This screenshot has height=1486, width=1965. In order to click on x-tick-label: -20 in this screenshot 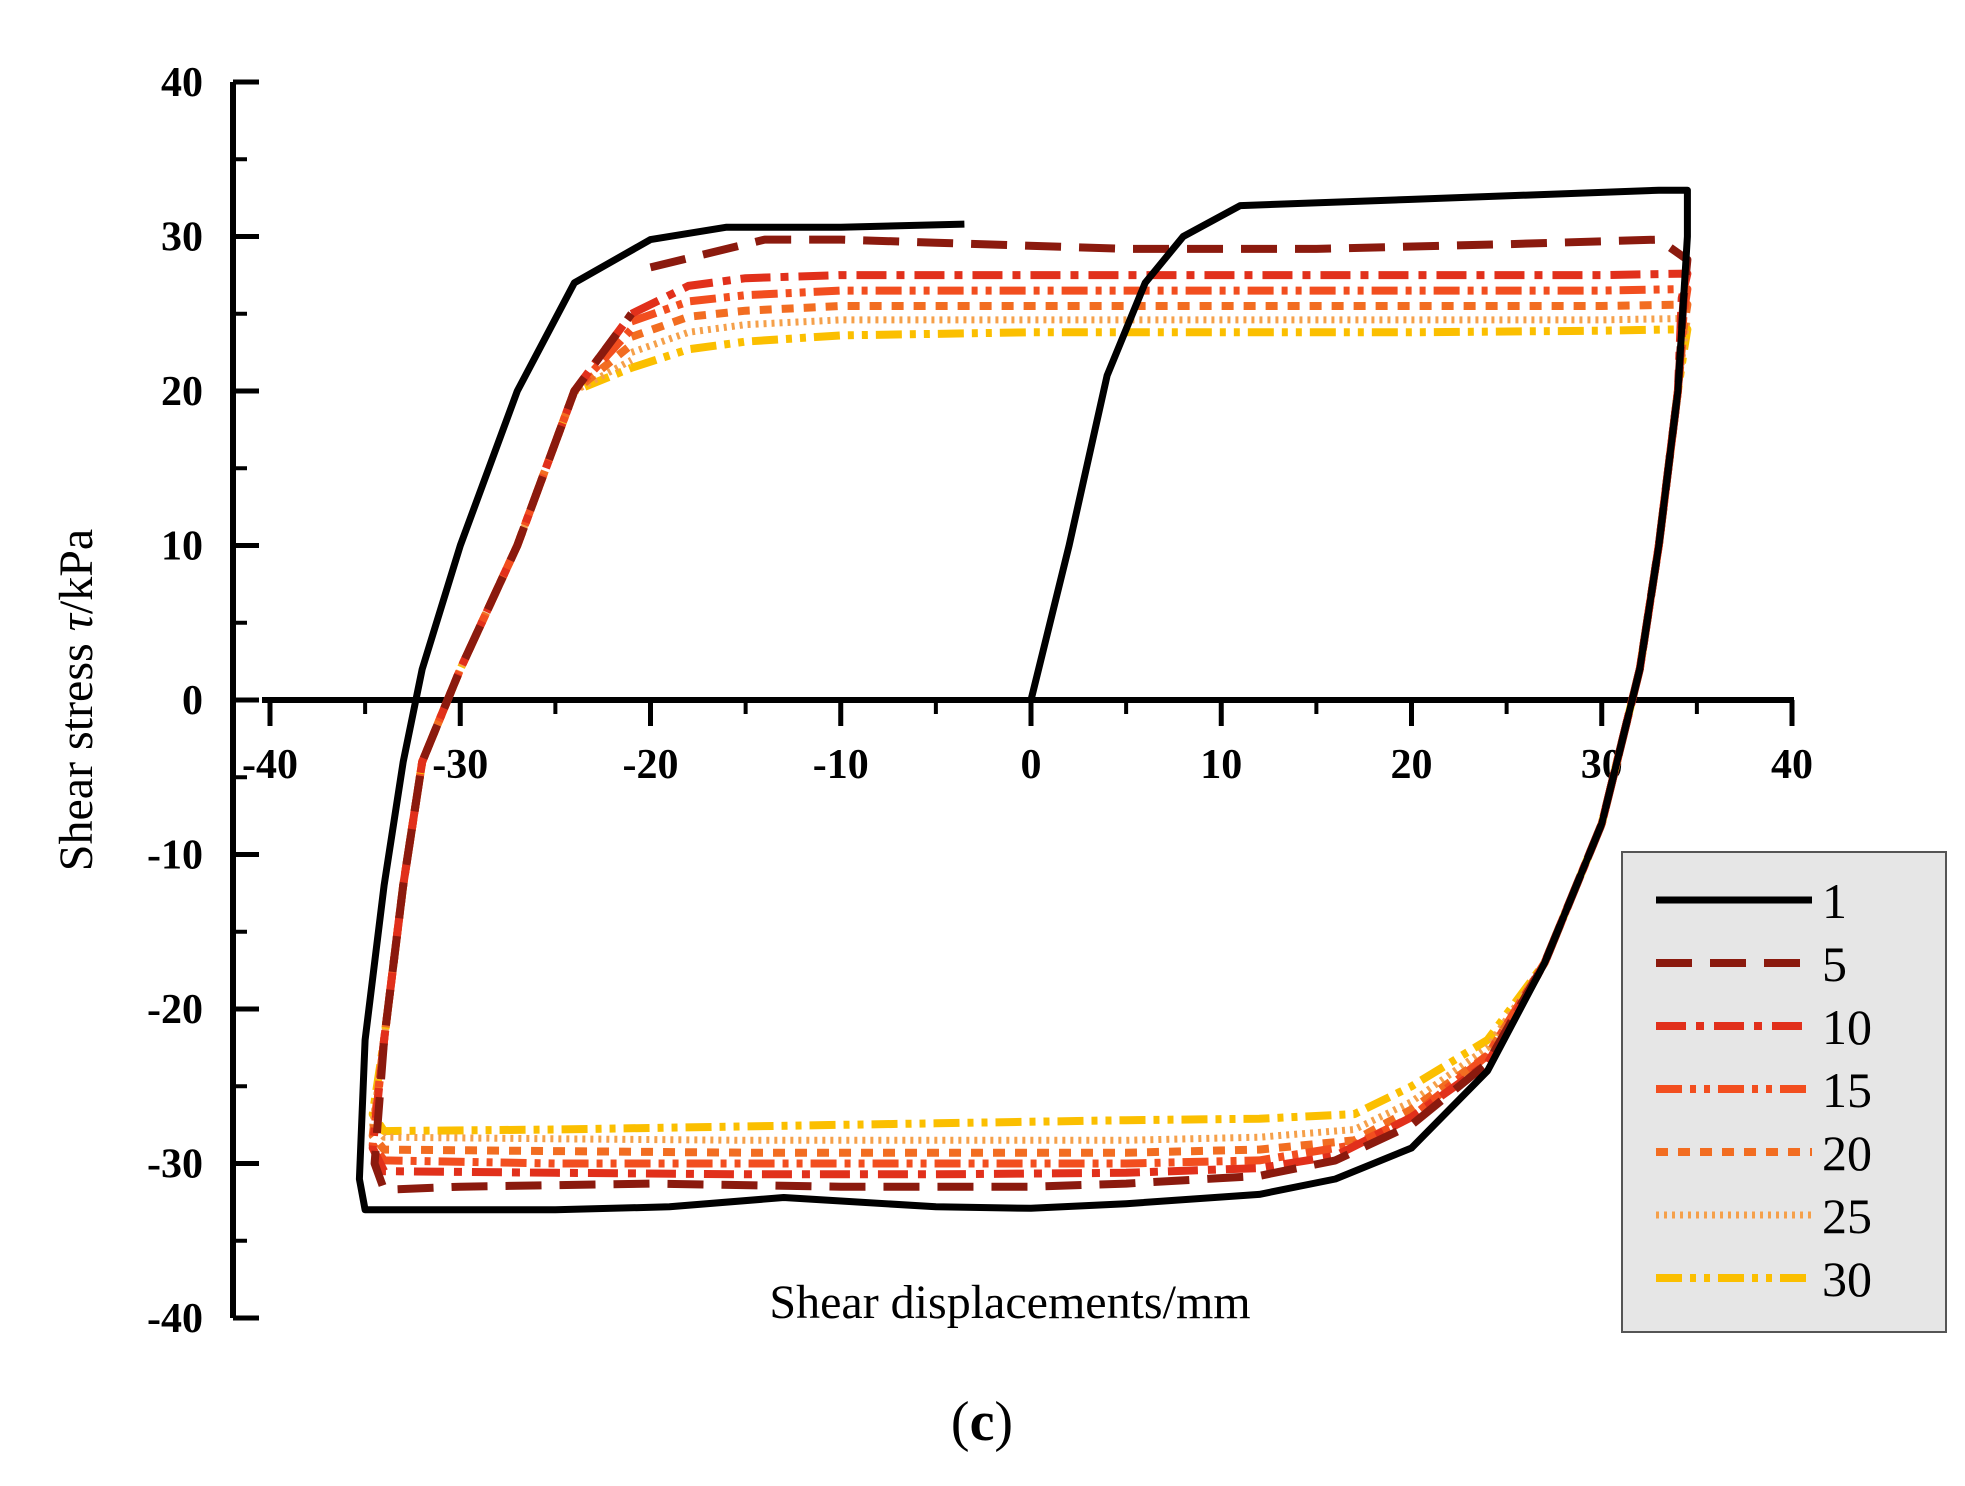, I will do `click(651, 765)`.